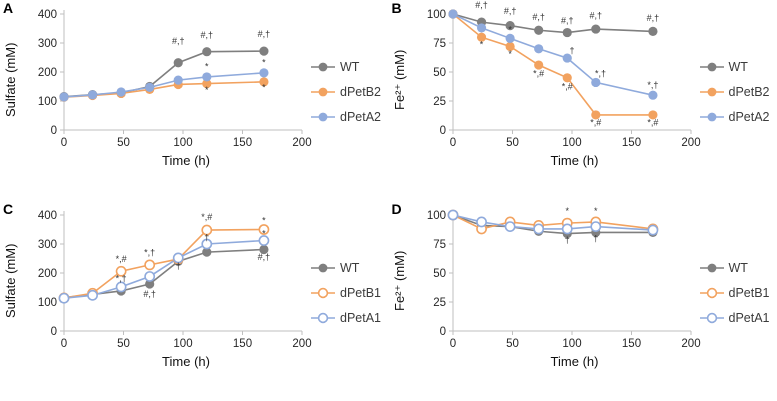 This screenshot has height=401, width=777. What do you see at coordinates (563, 277) in the screenshot?
I see `plot-svg: 0 50 100 150 200 0 25 50 75 100 * * † †` at bounding box center [563, 277].